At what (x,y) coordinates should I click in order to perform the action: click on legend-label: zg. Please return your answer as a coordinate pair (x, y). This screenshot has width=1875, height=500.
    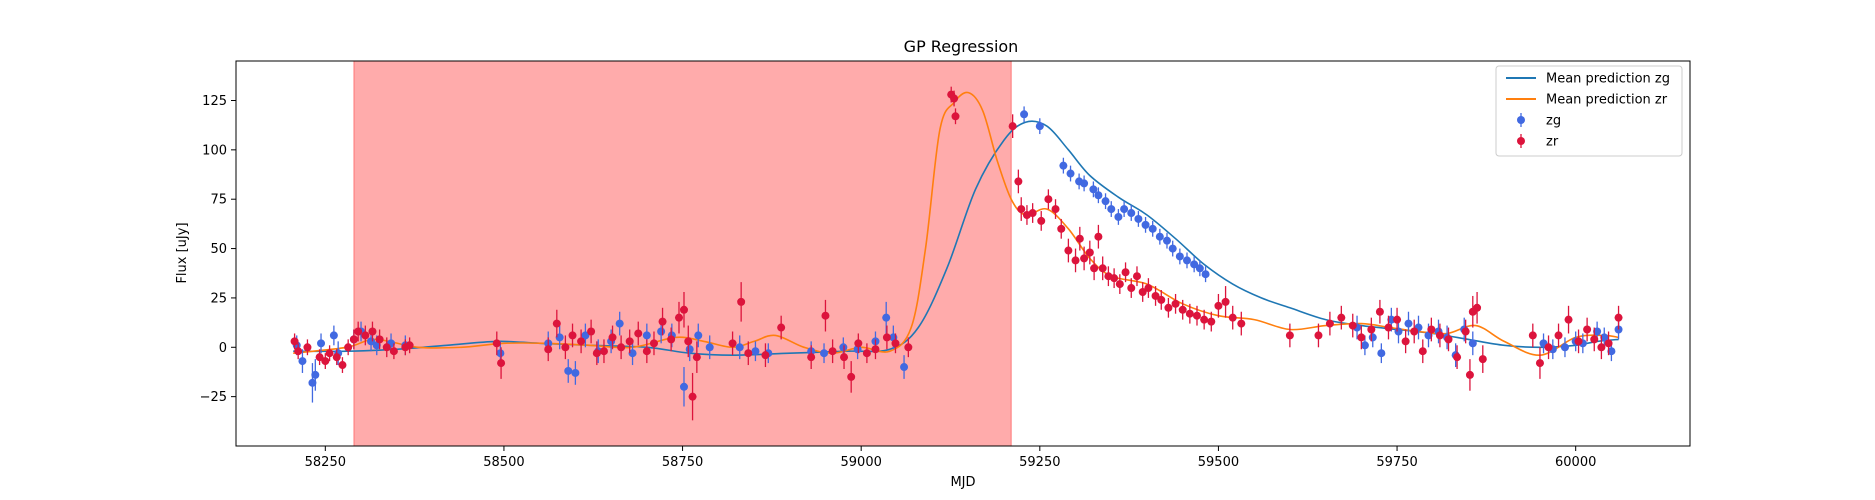
    Looking at the image, I should click on (1553, 121).